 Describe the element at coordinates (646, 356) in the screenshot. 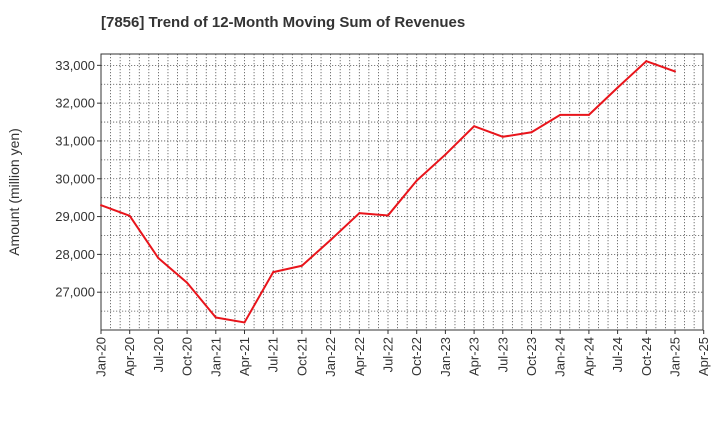

I see `x-tick-label: Oct-24` at that location.